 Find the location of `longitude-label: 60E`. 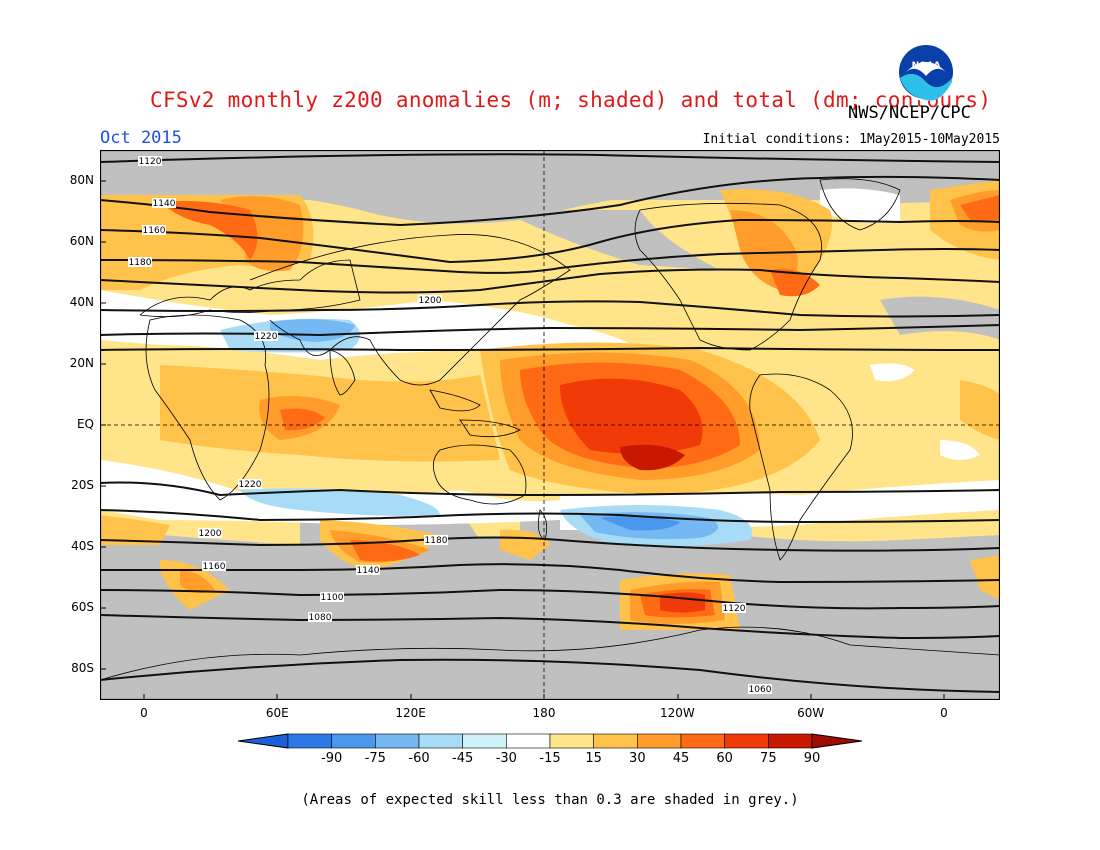

longitude-label: 60E is located at coordinates (277, 713).